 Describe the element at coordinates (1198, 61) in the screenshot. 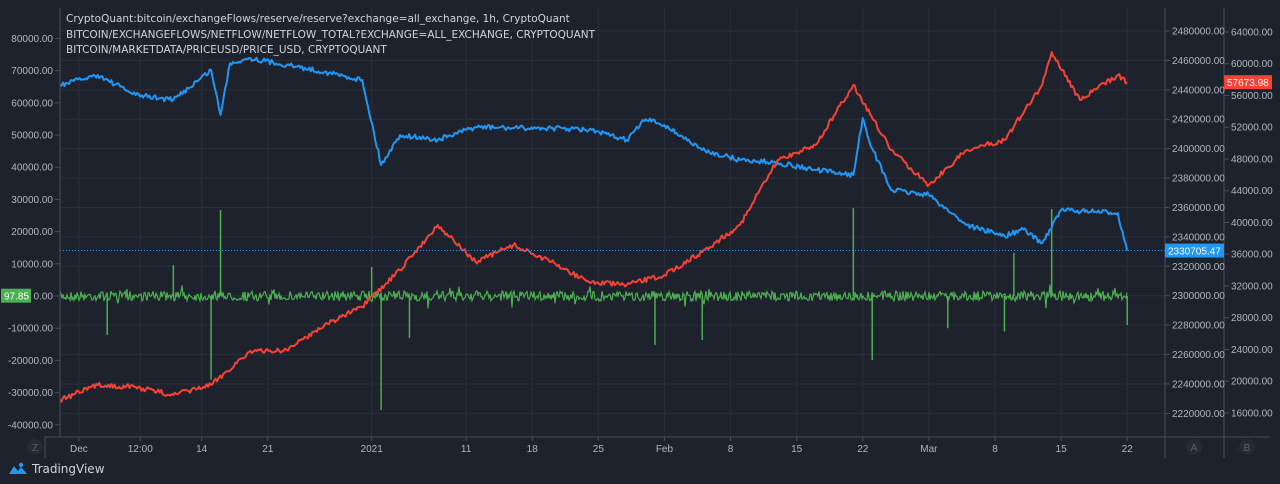

I see `axis-a-tick-label: 2460000.00` at that location.